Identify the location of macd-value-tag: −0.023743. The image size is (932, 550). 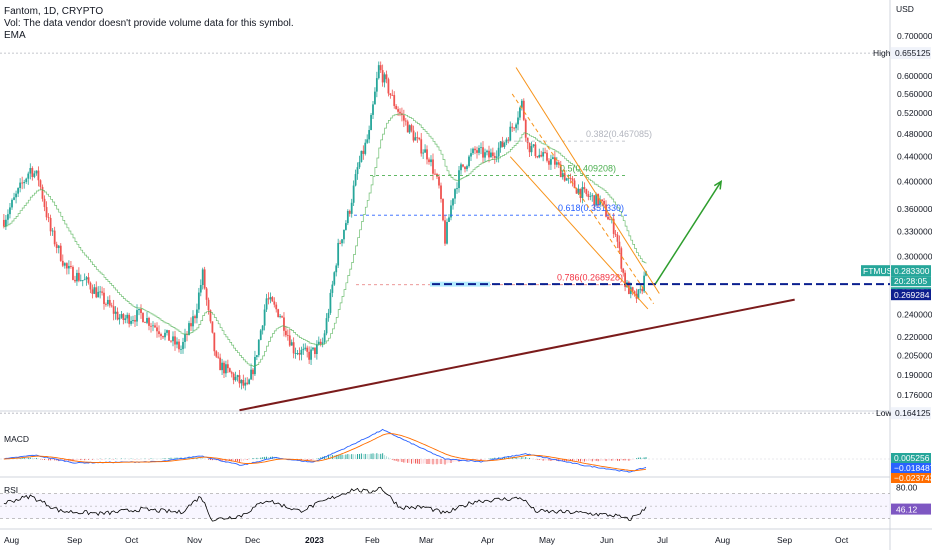
(913, 478).